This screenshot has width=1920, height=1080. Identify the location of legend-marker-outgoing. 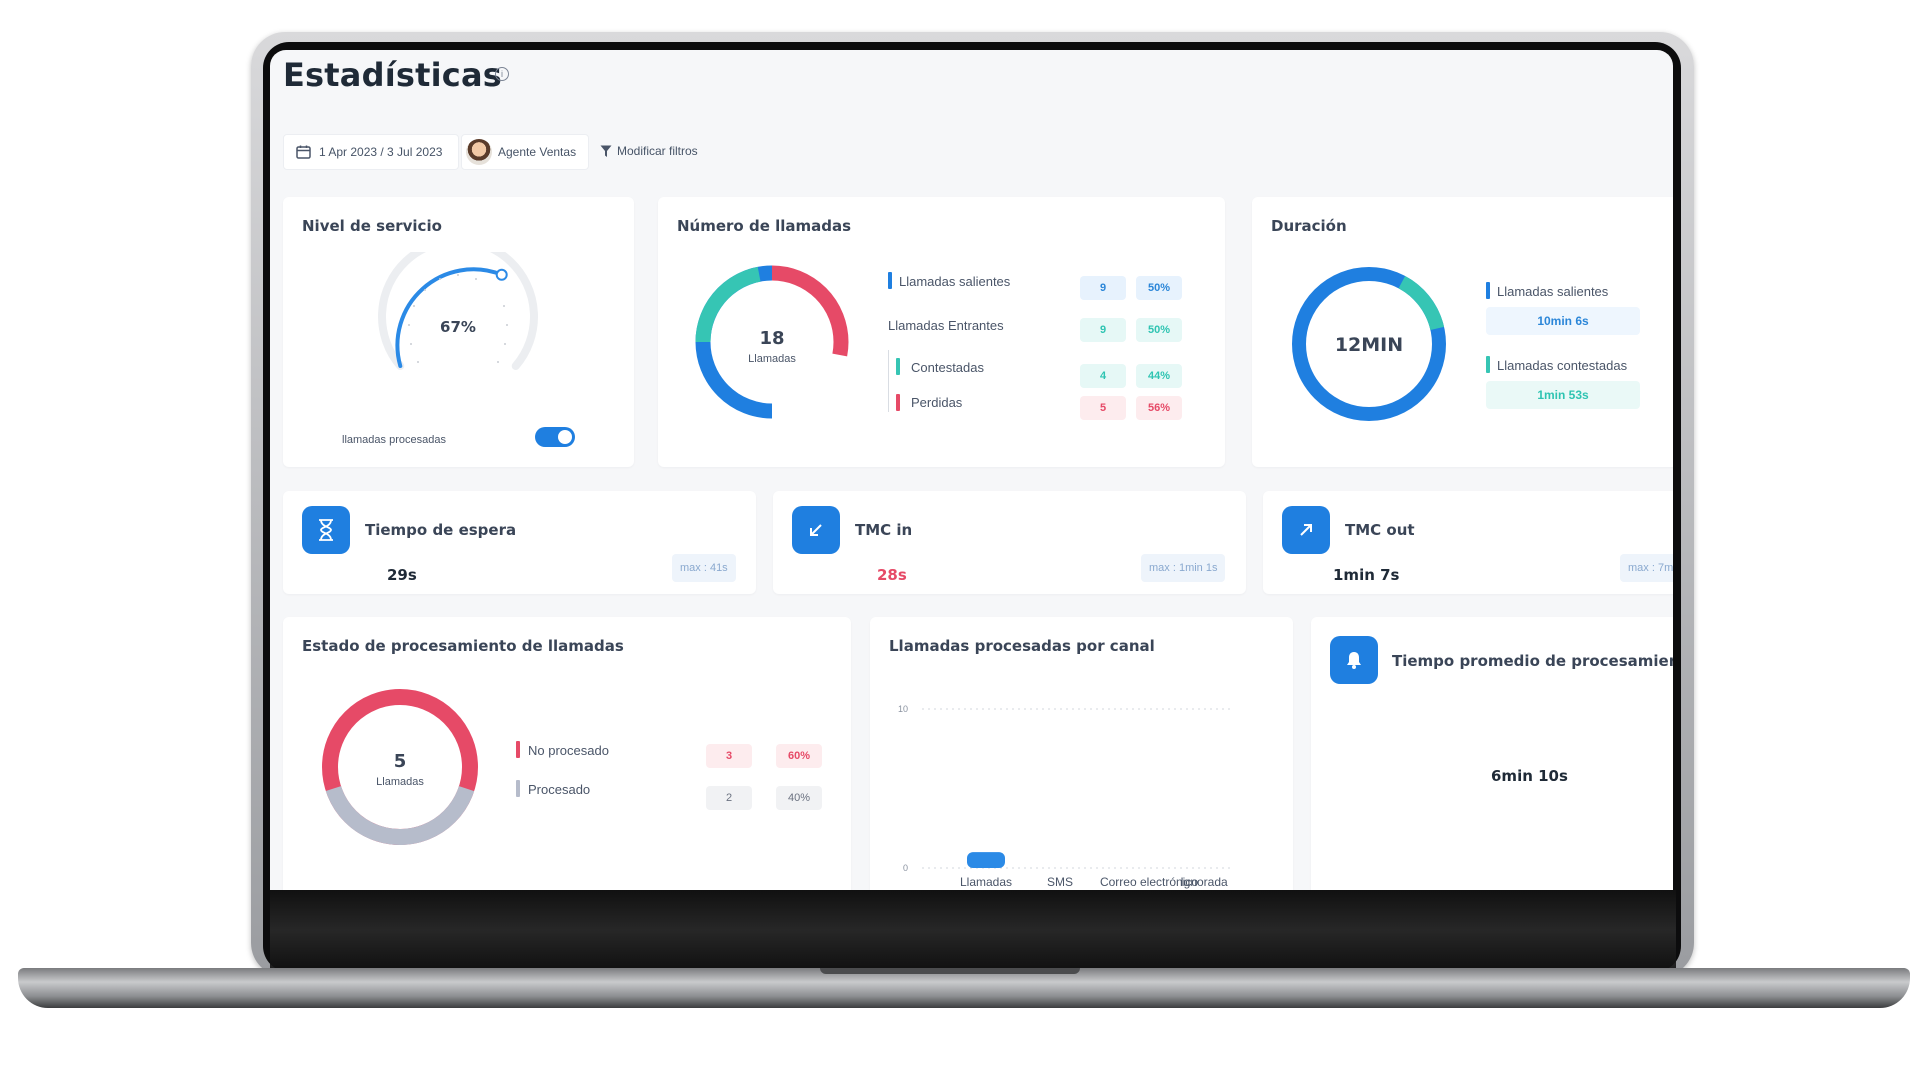
(890, 280).